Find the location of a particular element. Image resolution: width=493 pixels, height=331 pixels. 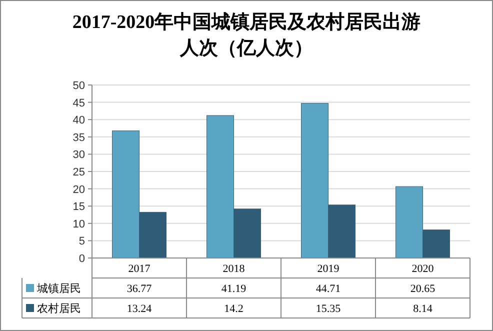

y-tick-label: 50 is located at coordinates (78, 86).